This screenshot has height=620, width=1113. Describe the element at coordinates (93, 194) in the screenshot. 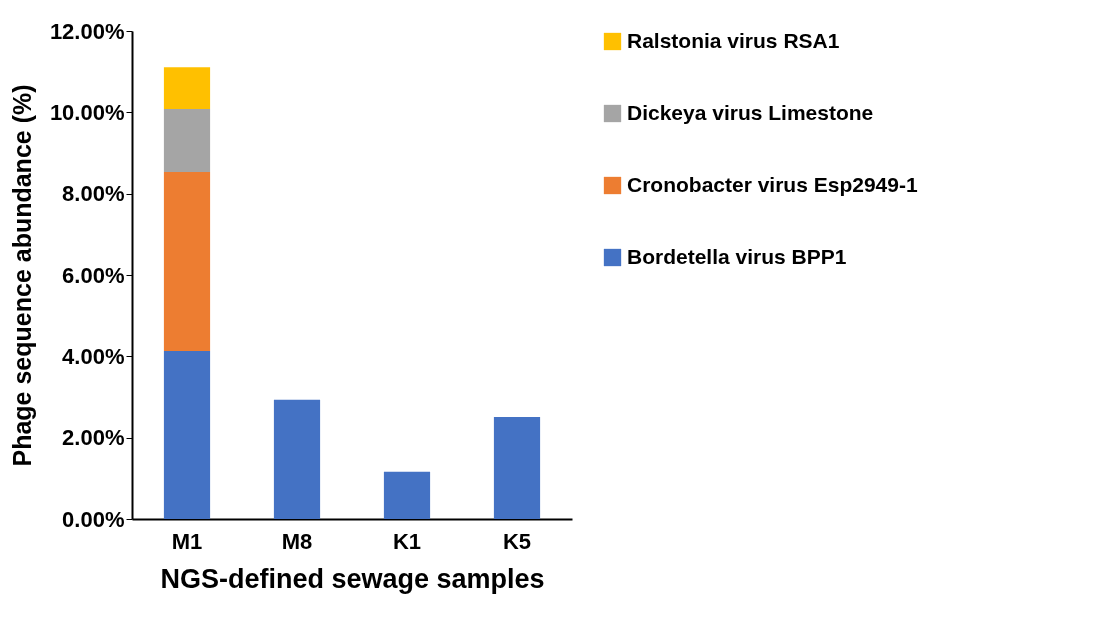

I see `y-tick-label: 8.00%` at that location.